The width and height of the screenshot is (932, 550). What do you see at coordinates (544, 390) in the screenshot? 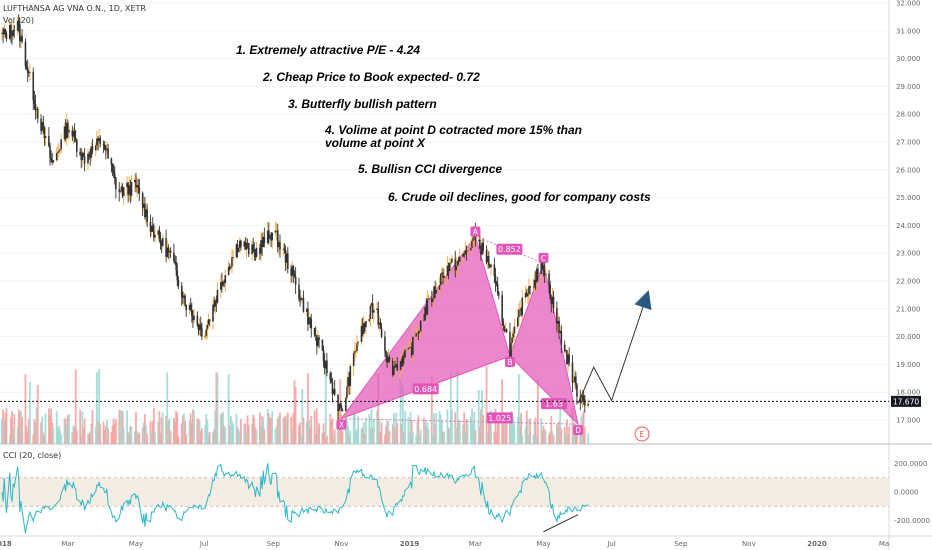
I see `ratio-line-bd` at bounding box center [544, 390].